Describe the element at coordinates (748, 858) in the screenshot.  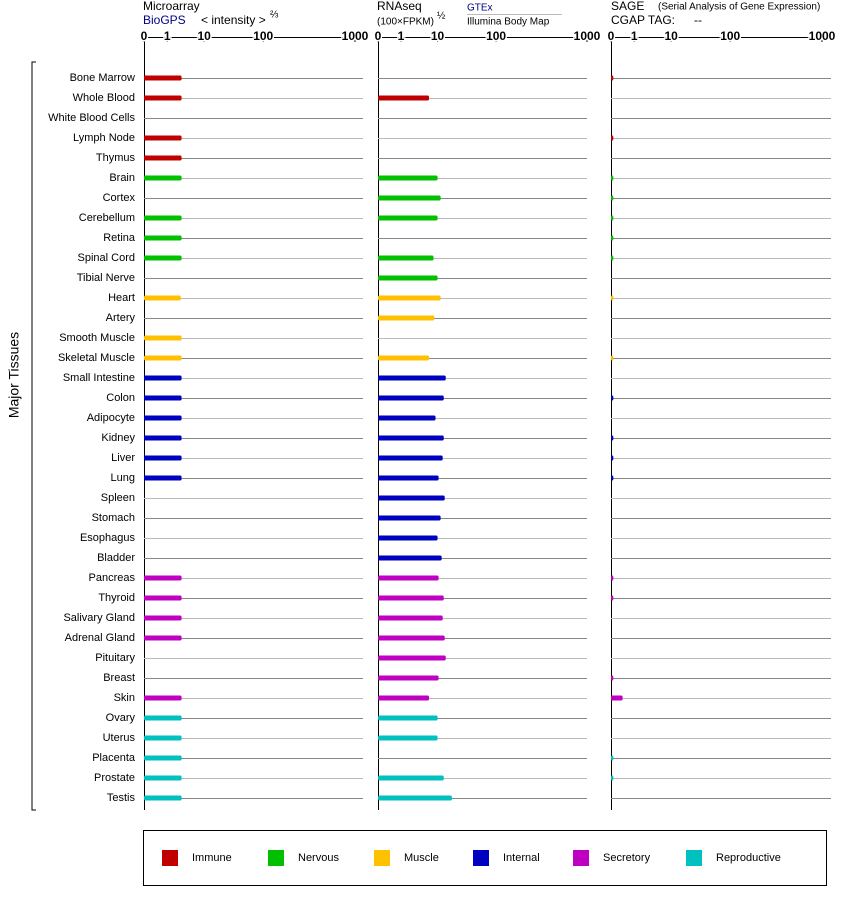
I see `legend-label: Reproductive` at that location.